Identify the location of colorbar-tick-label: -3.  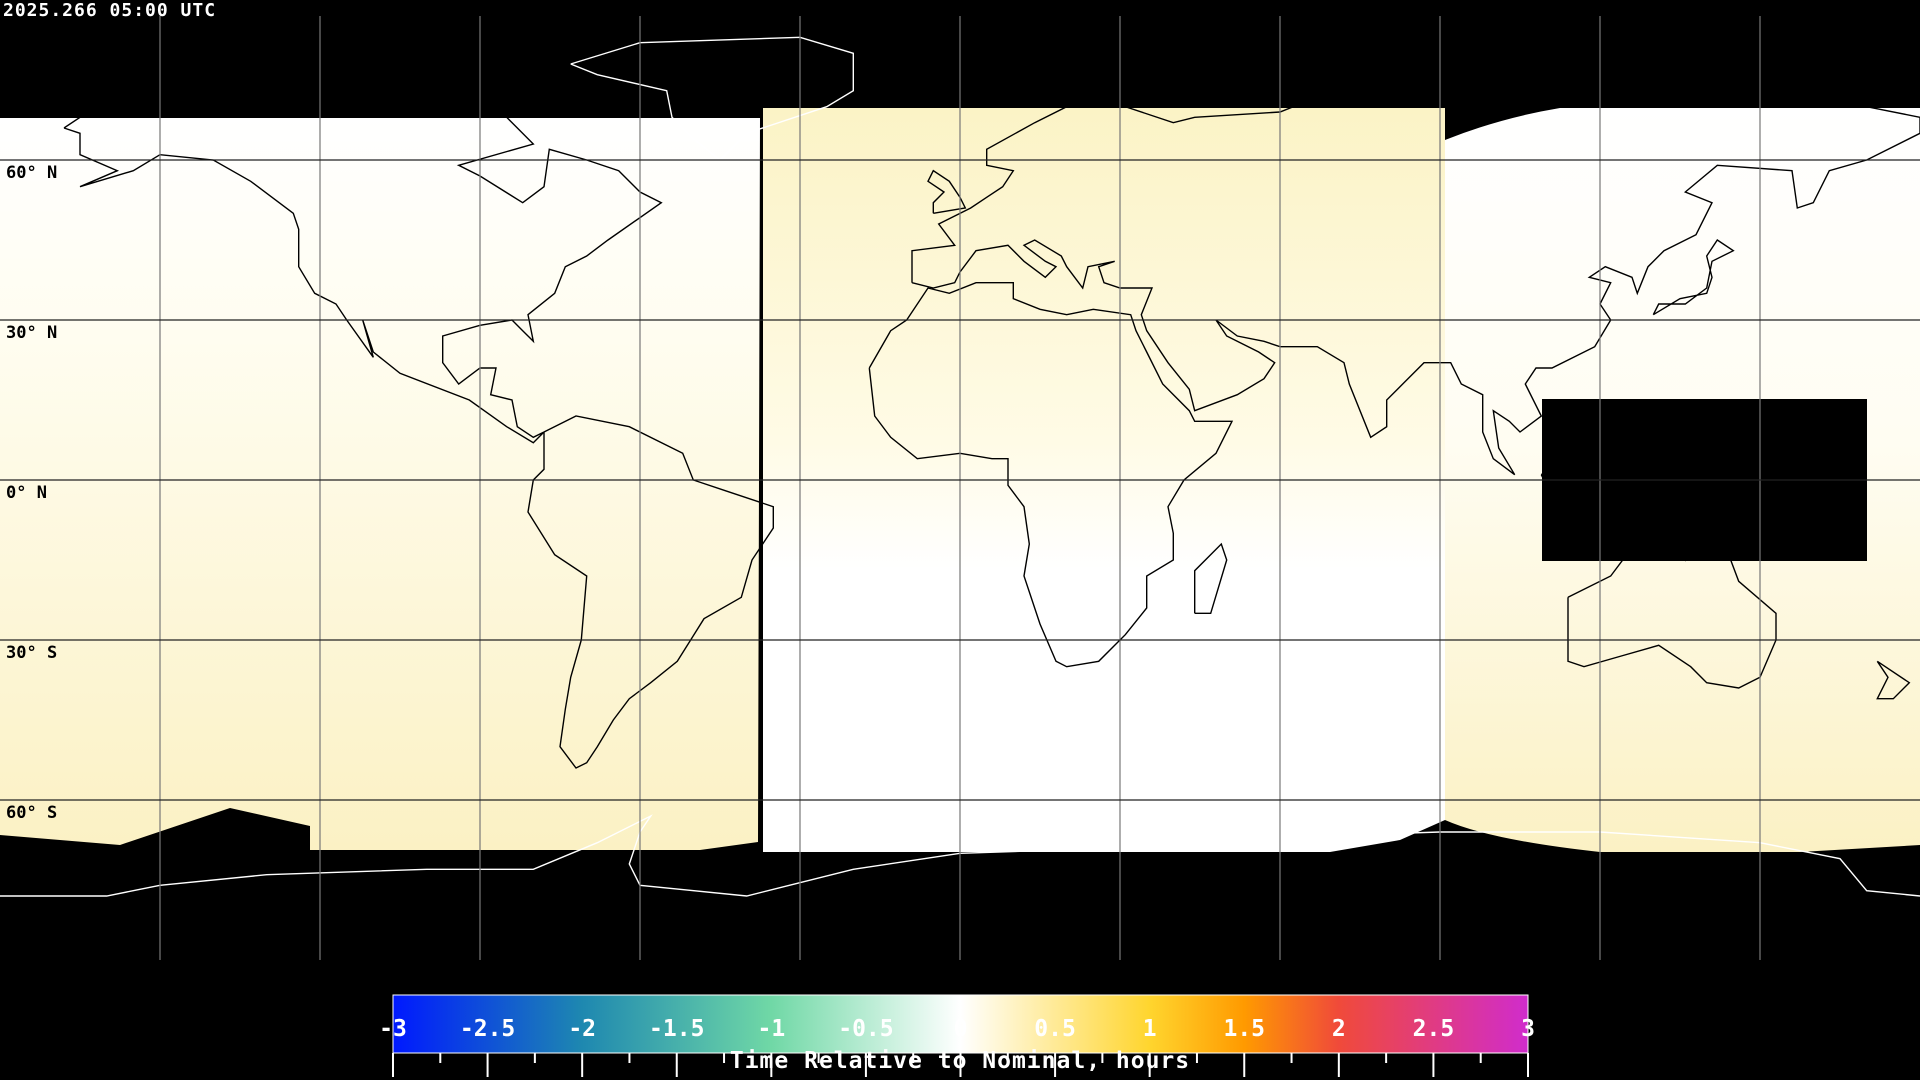
(393, 1029).